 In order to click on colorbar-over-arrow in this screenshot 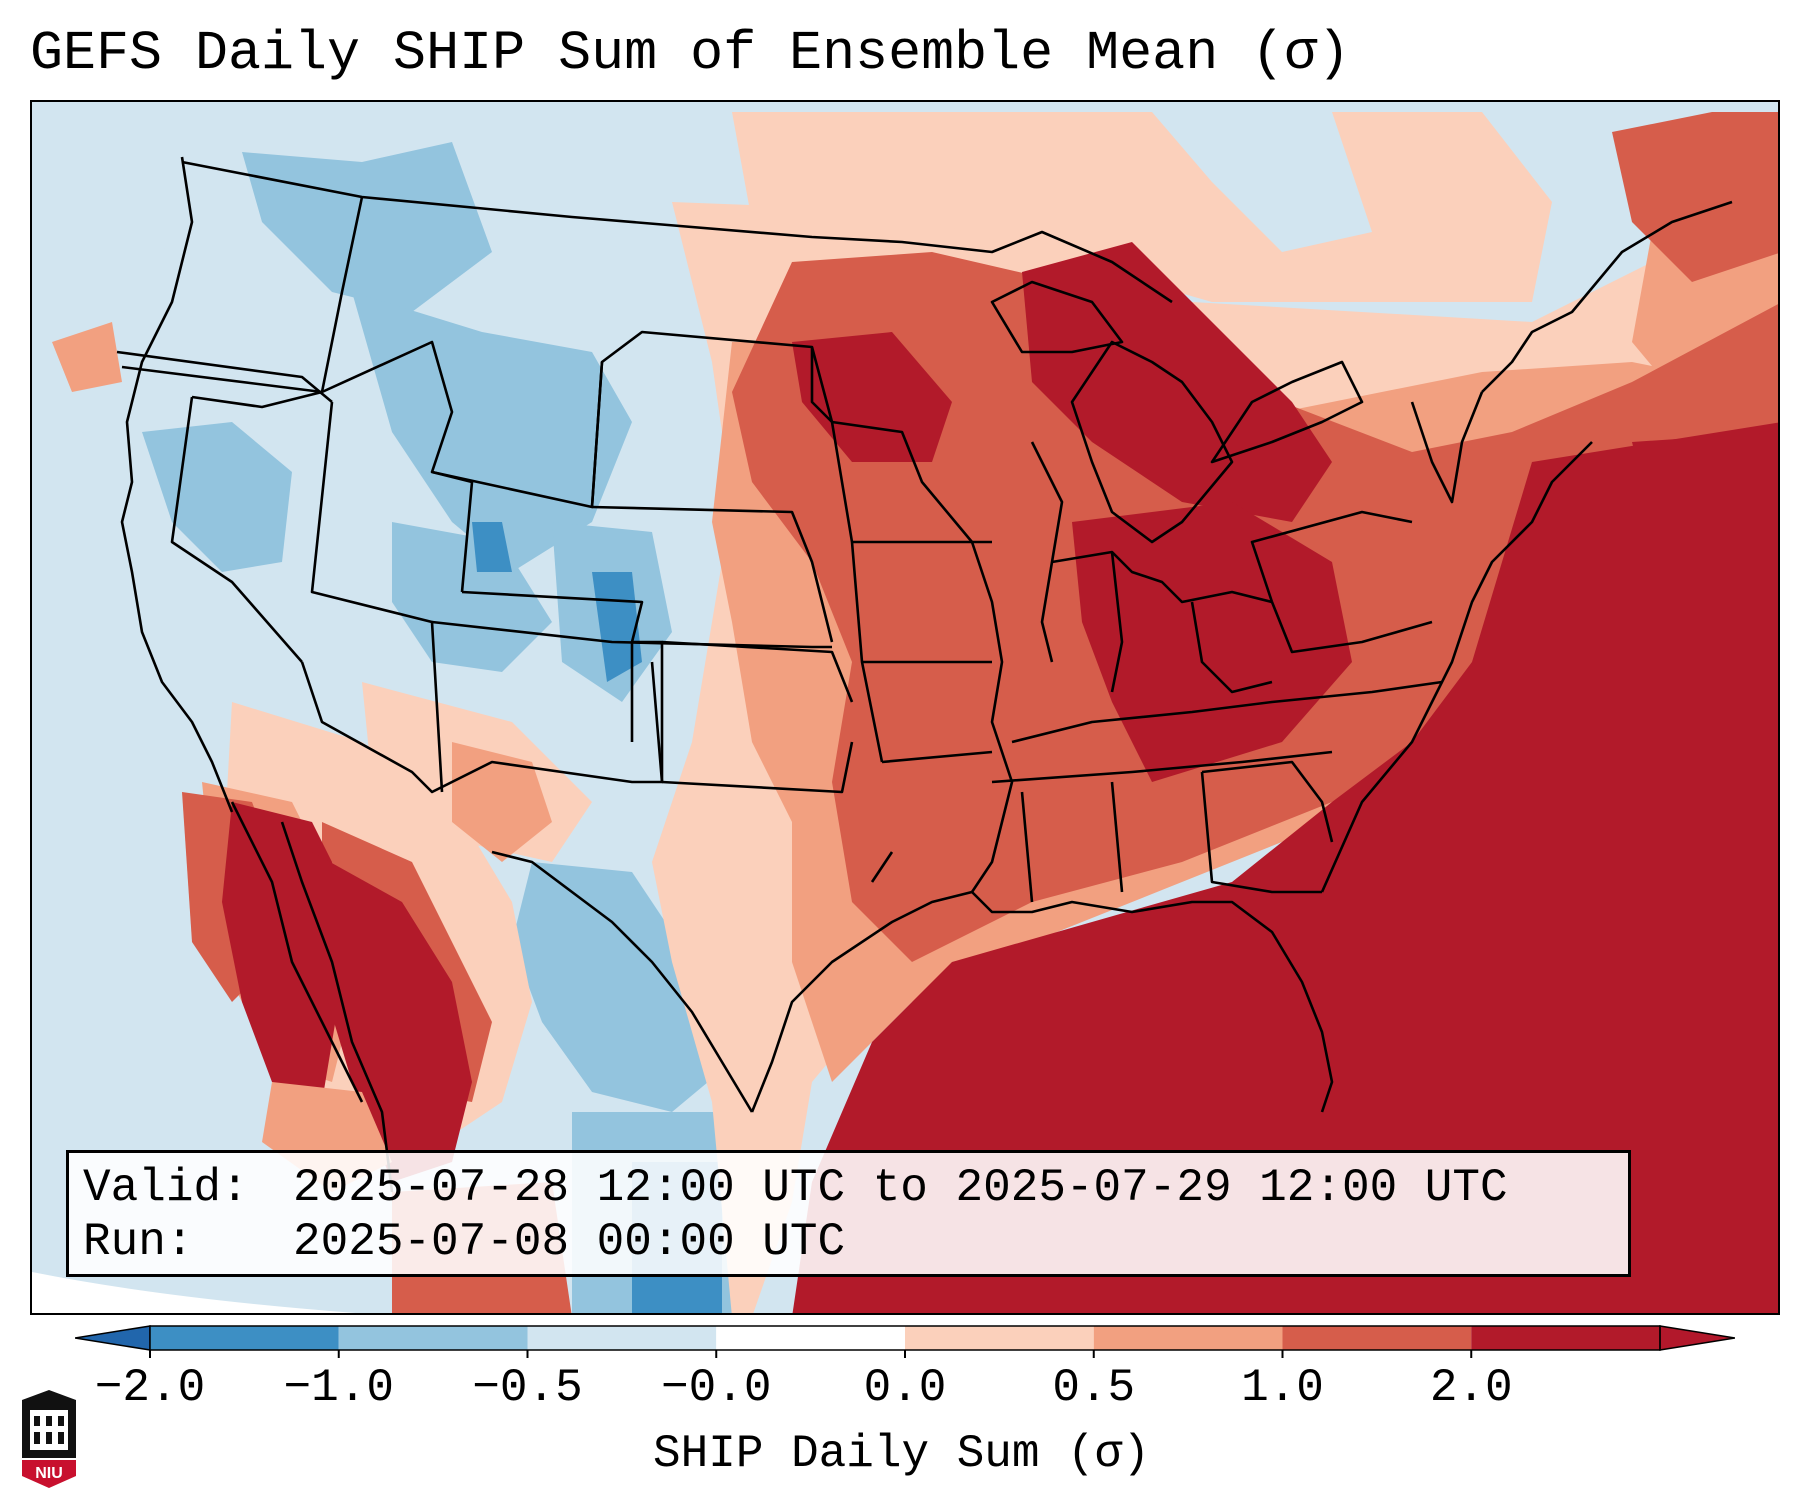, I will do `click(1697, 1338)`.